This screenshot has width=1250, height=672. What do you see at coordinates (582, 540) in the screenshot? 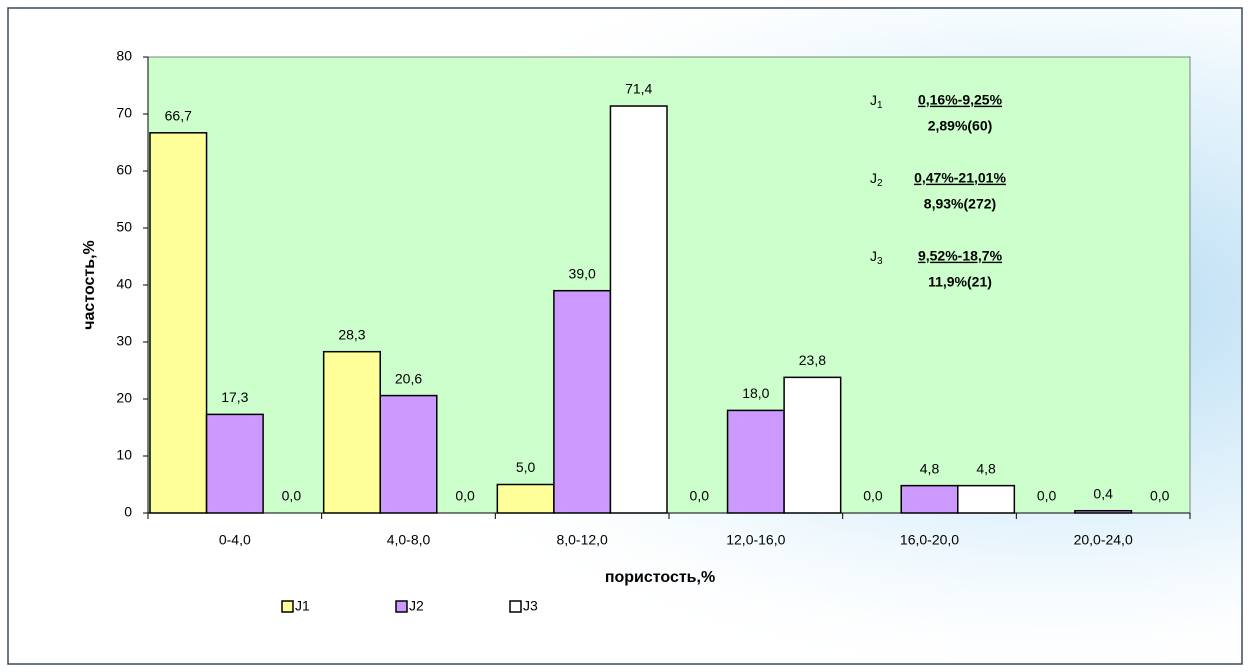
I see `x-tick-label: 8,0-12,0` at bounding box center [582, 540].